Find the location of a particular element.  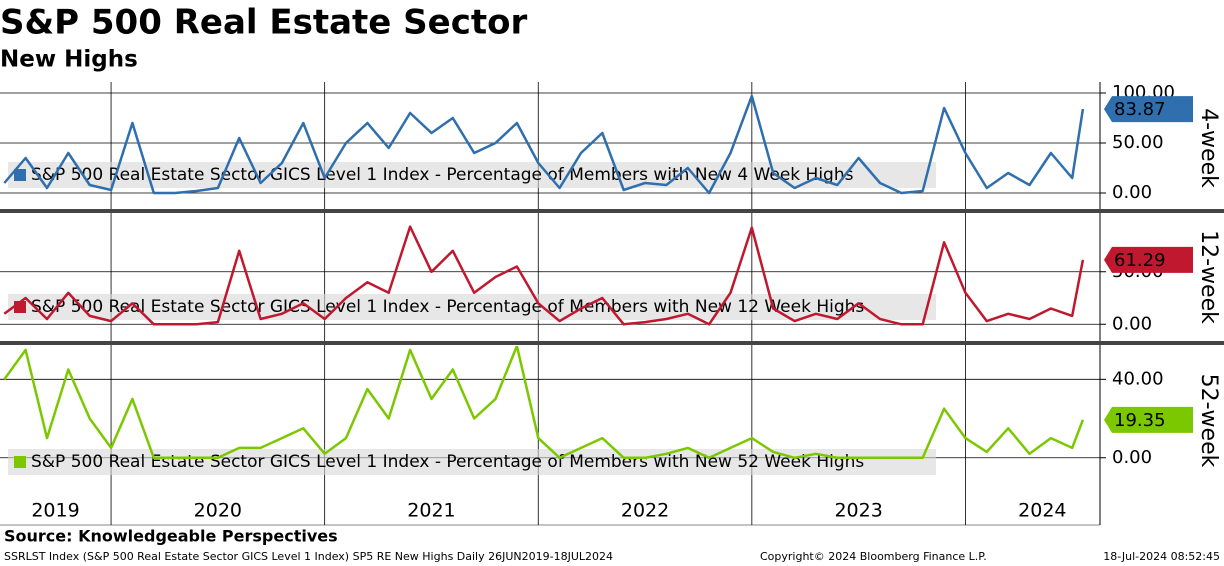

x-tick-label: 2024 is located at coordinates (1042, 511).